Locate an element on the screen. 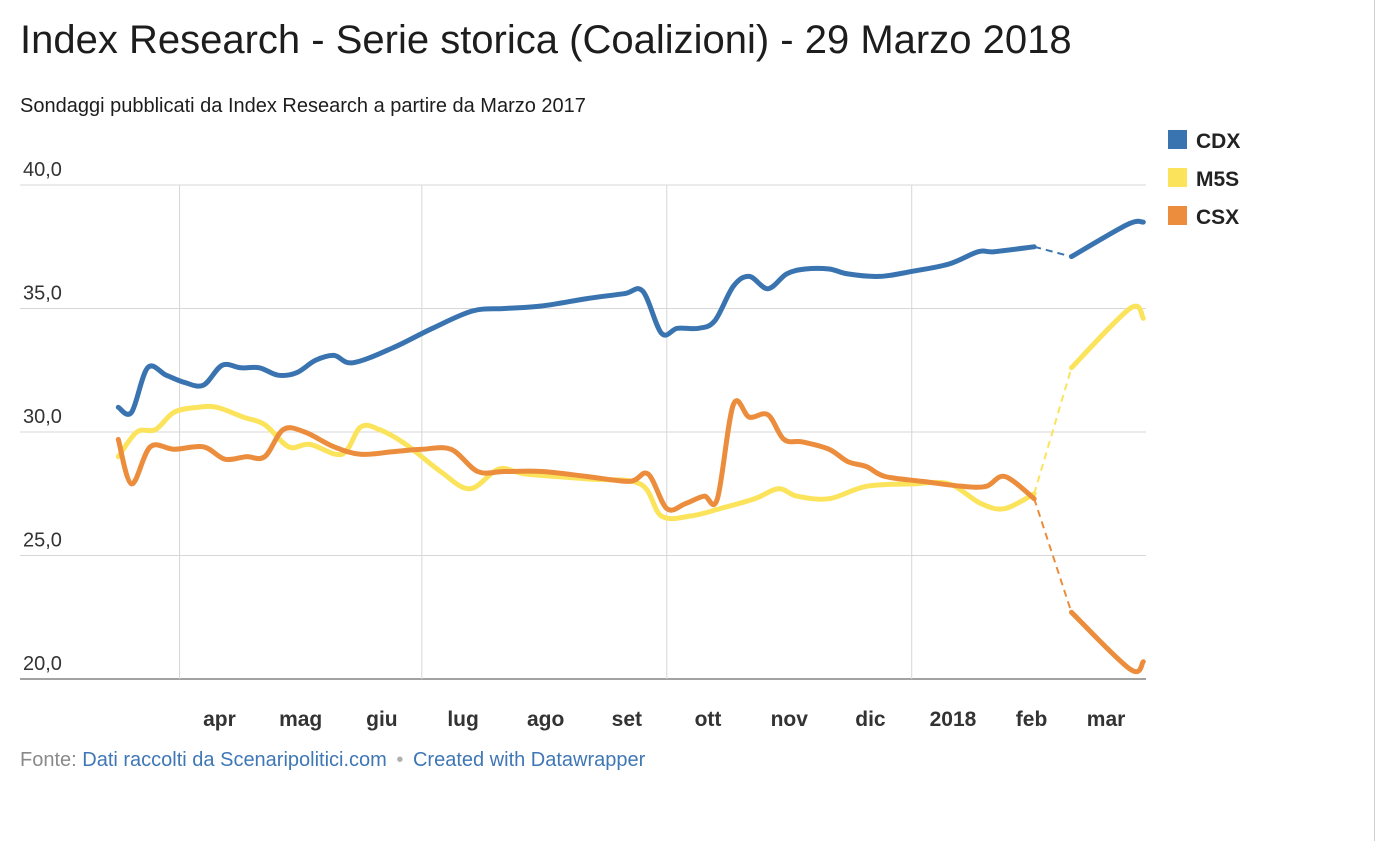  legend-swatch-cdx is located at coordinates (1177, 139).